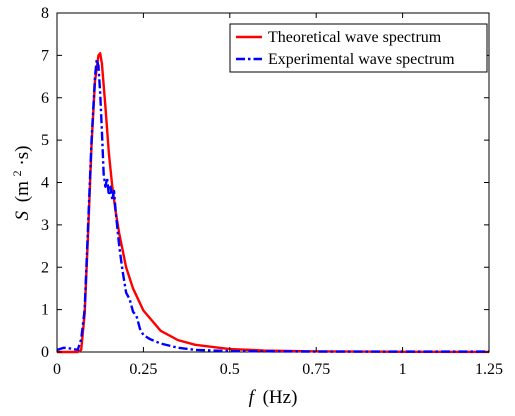 This screenshot has width=515, height=416. What do you see at coordinates (22, 156) in the screenshot?
I see `y-axis-unit-suffix: ·s)` at bounding box center [22, 156].